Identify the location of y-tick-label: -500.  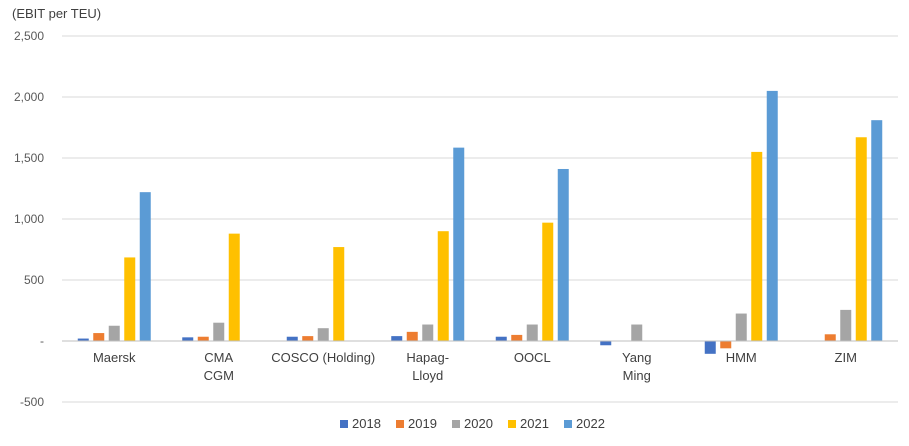
(32, 402).